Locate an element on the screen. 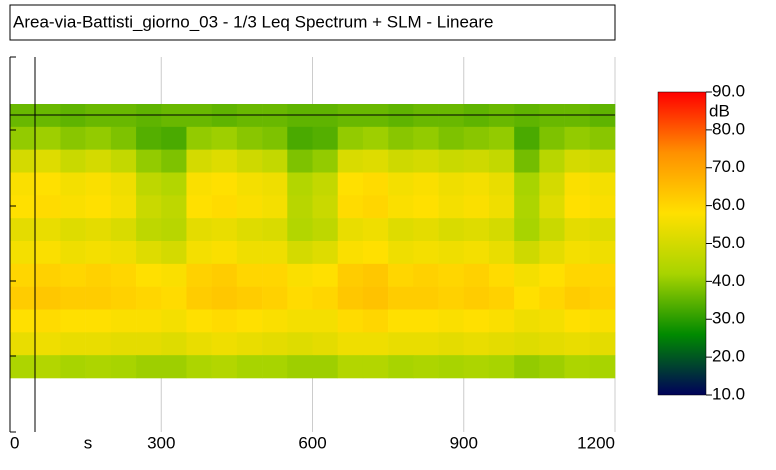 Image resolution: width=776 pixels, height=470 pixels. colorbar is located at coordinates (682, 243).